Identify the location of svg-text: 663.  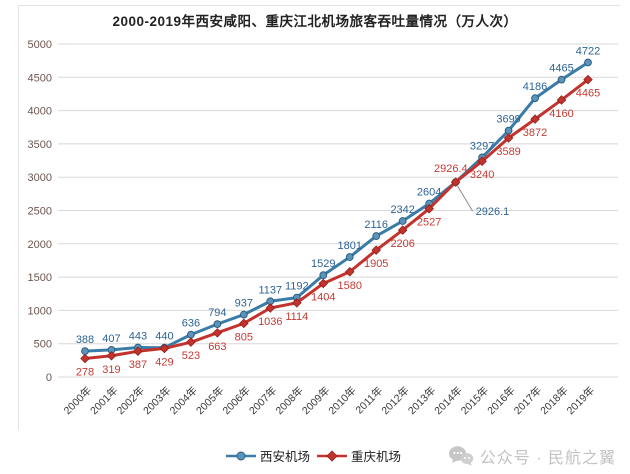
(217, 347).